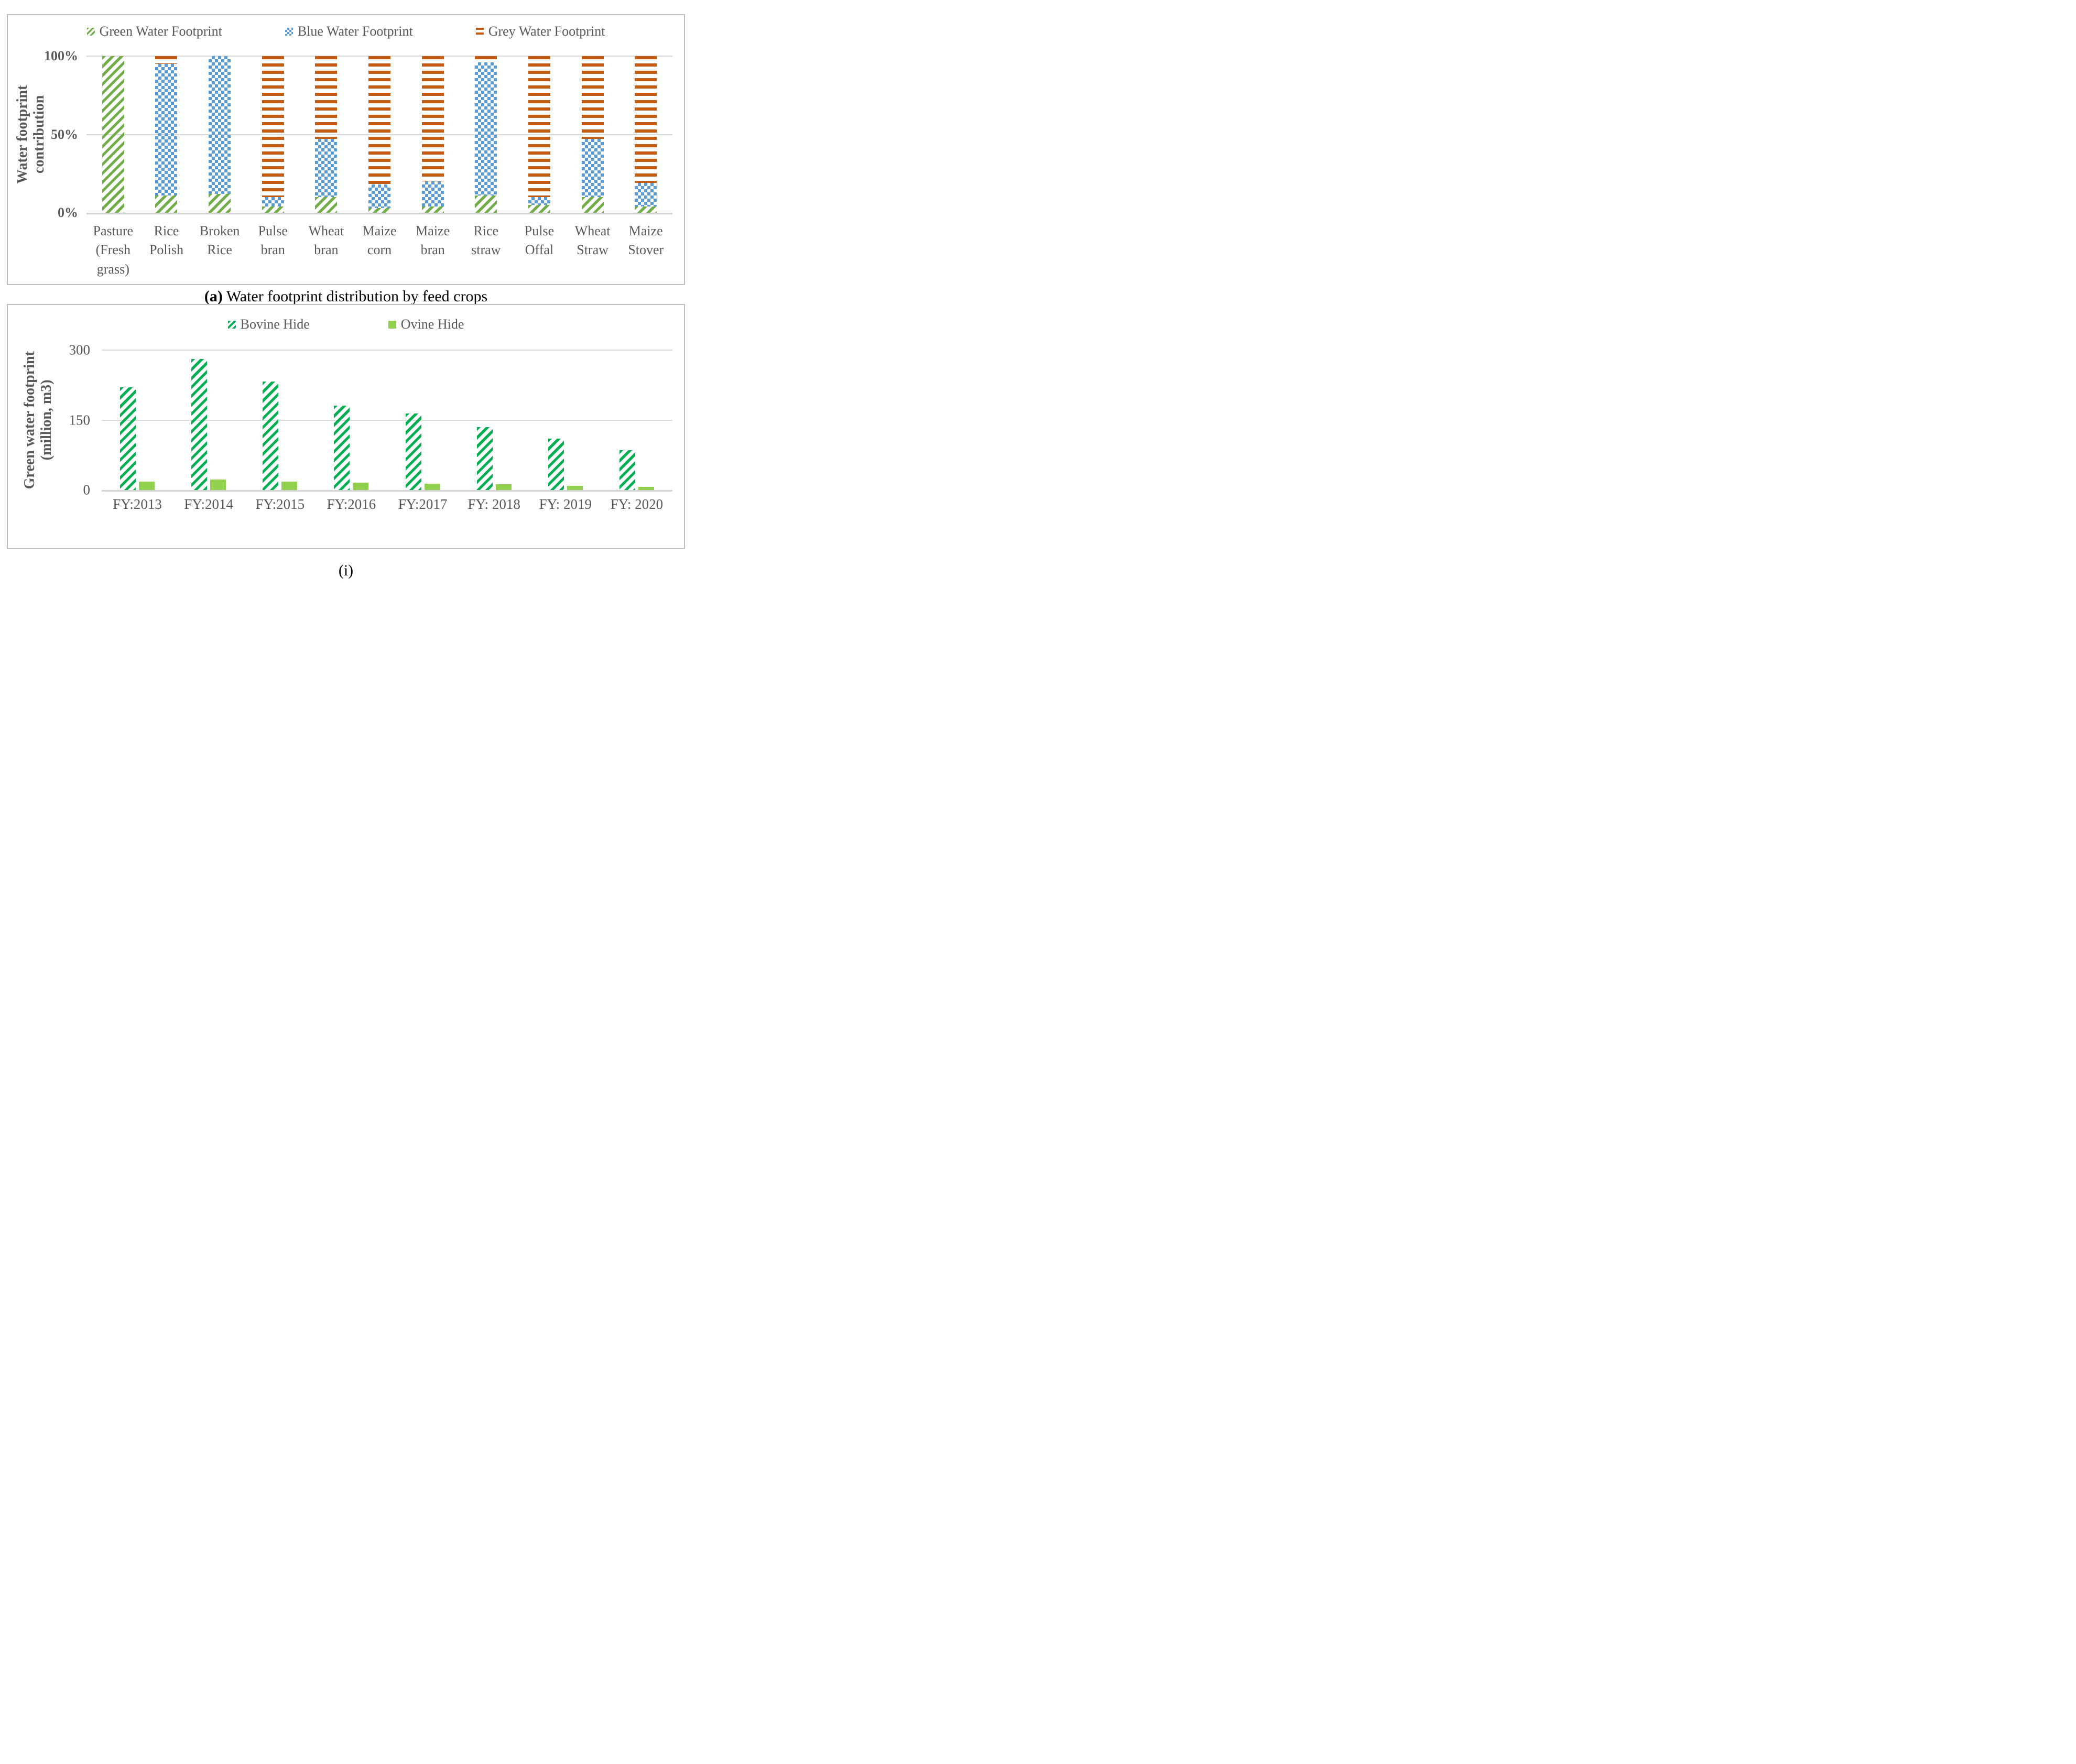 The height and width of the screenshot is (1764, 2076). I want to click on legend-chart-i: Bovine Hide Ovine Hide, so click(346, 324).